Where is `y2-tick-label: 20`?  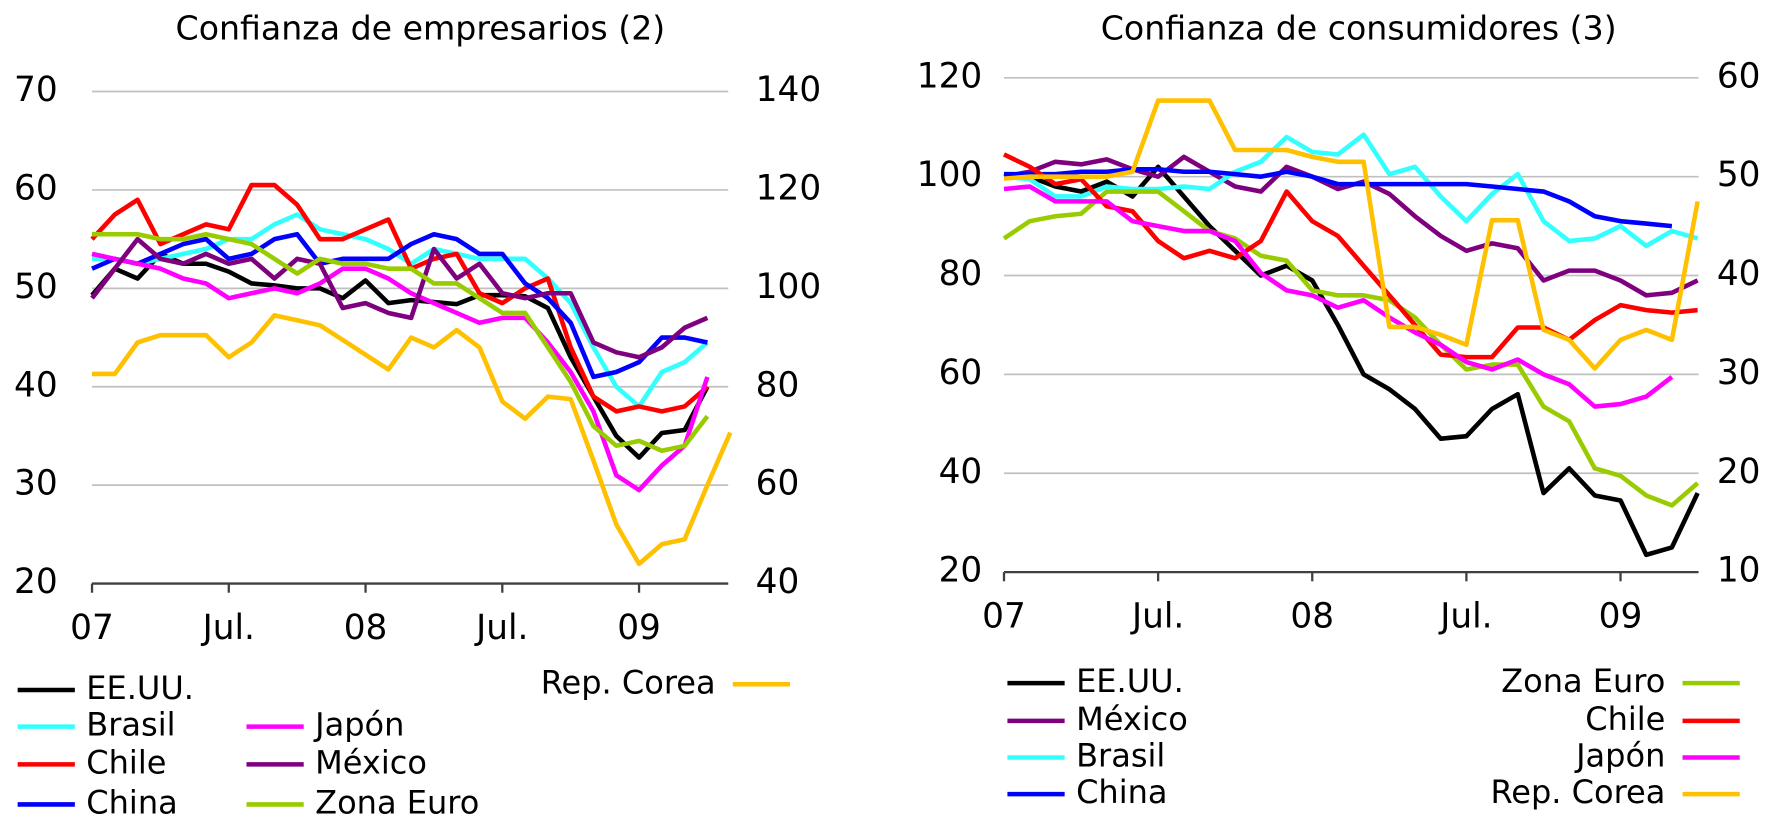
y2-tick-label: 20 is located at coordinates (1739, 472).